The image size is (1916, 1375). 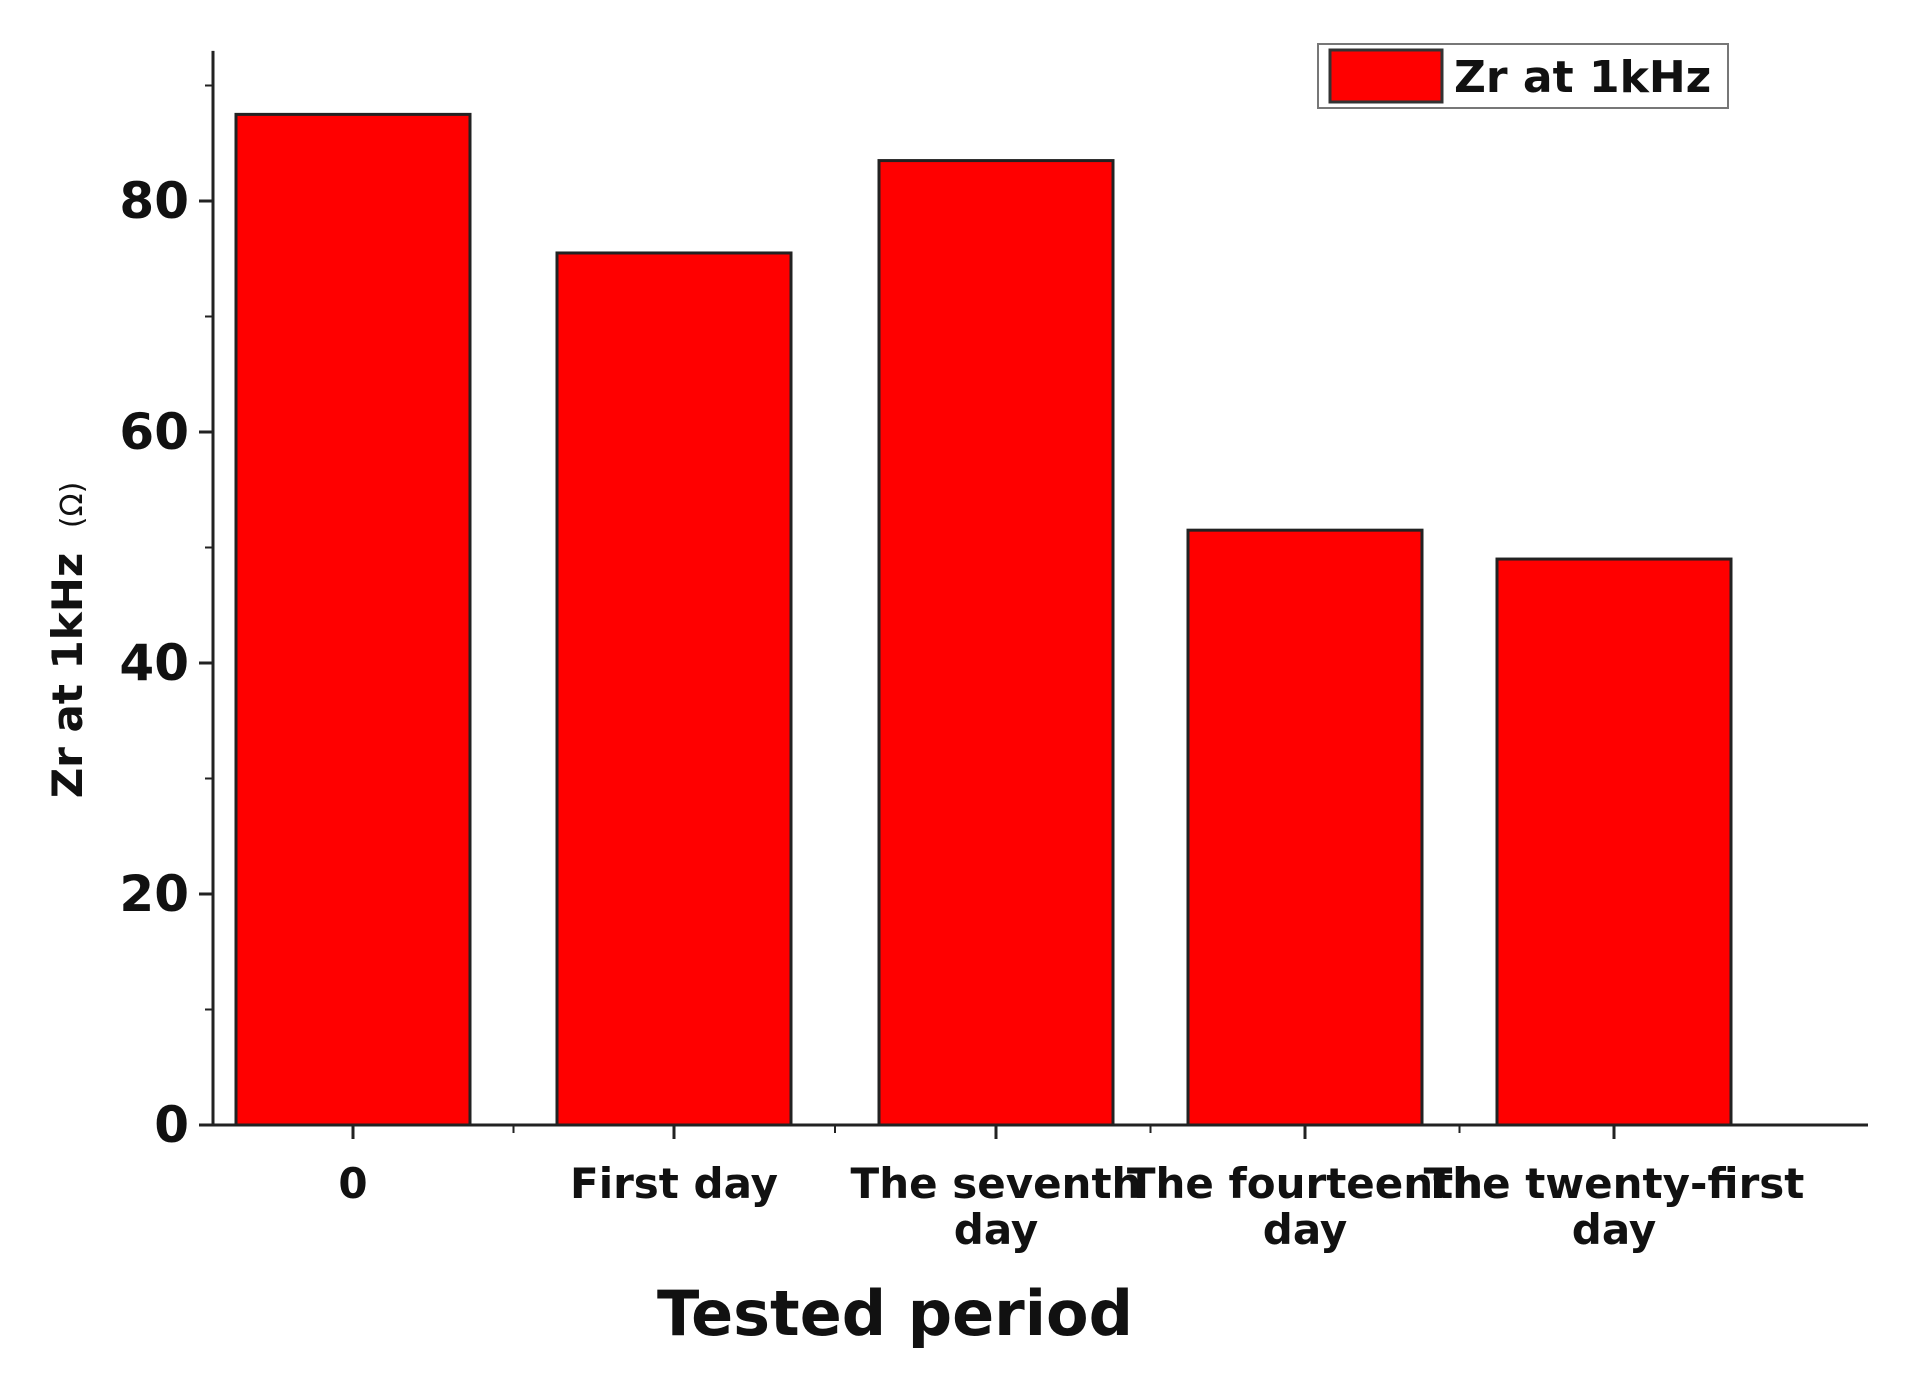 I want to click on x-category-label: The fourteenth day, so click(x=1305, y=1206).